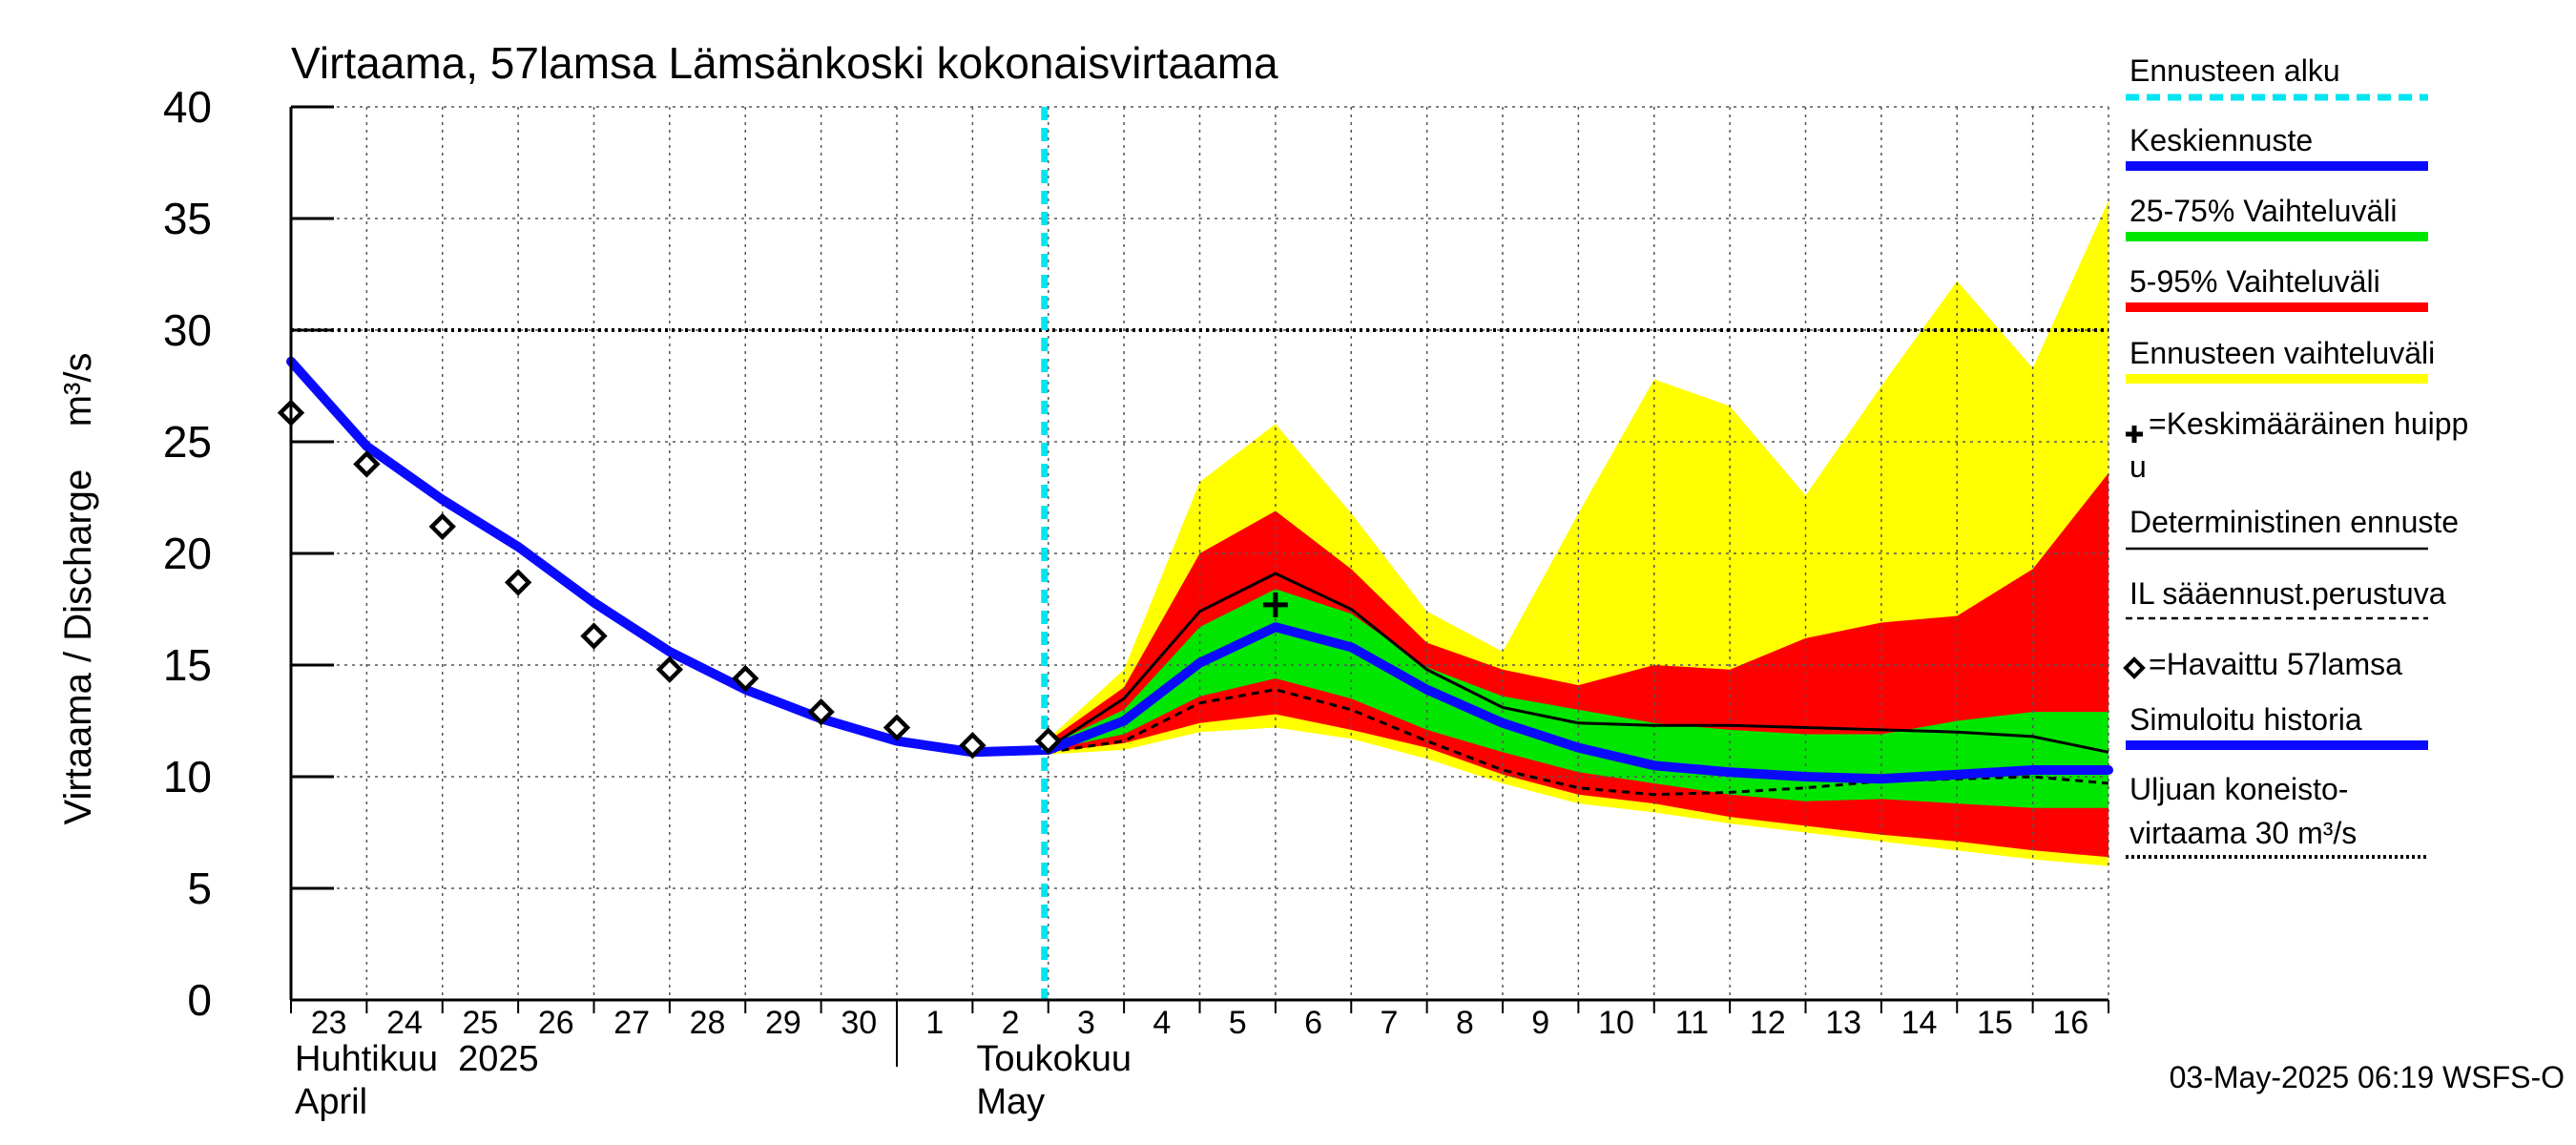  What do you see at coordinates (1465, 1023) in the screenshot?
I see `x-tick-label: 8` at bounding box center [1465, 1023].